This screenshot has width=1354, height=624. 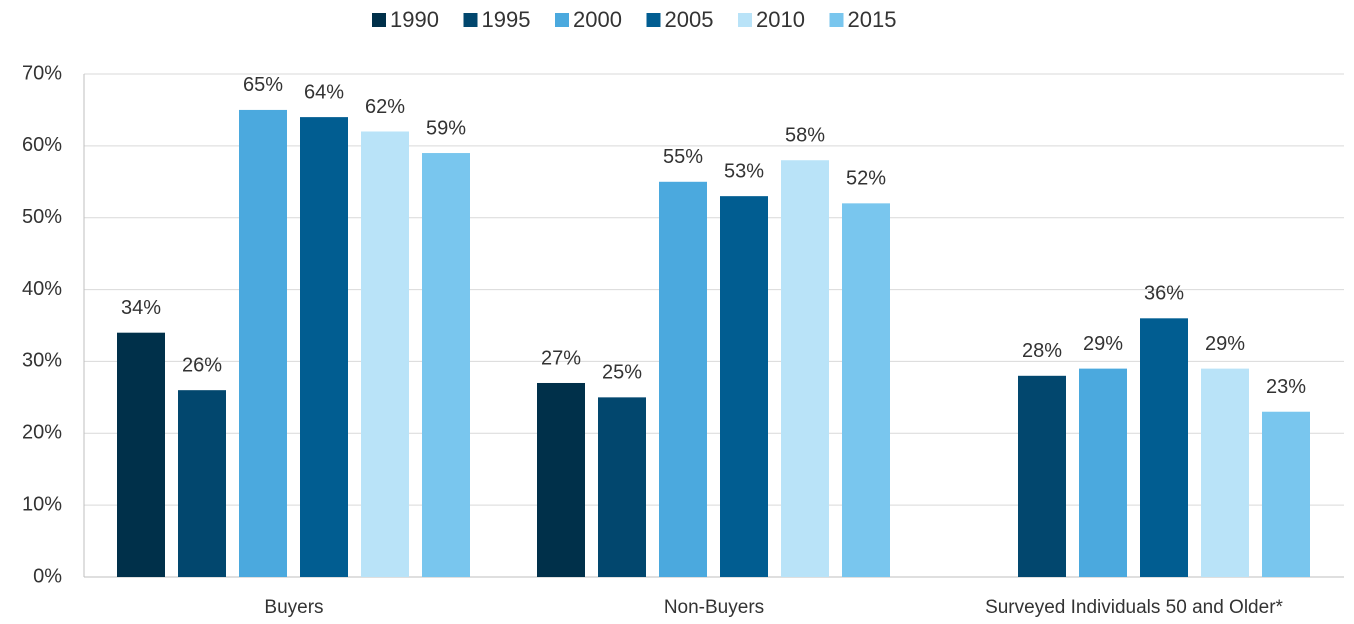 I want to click on value-label: 64%, so click(x=324, y=92).